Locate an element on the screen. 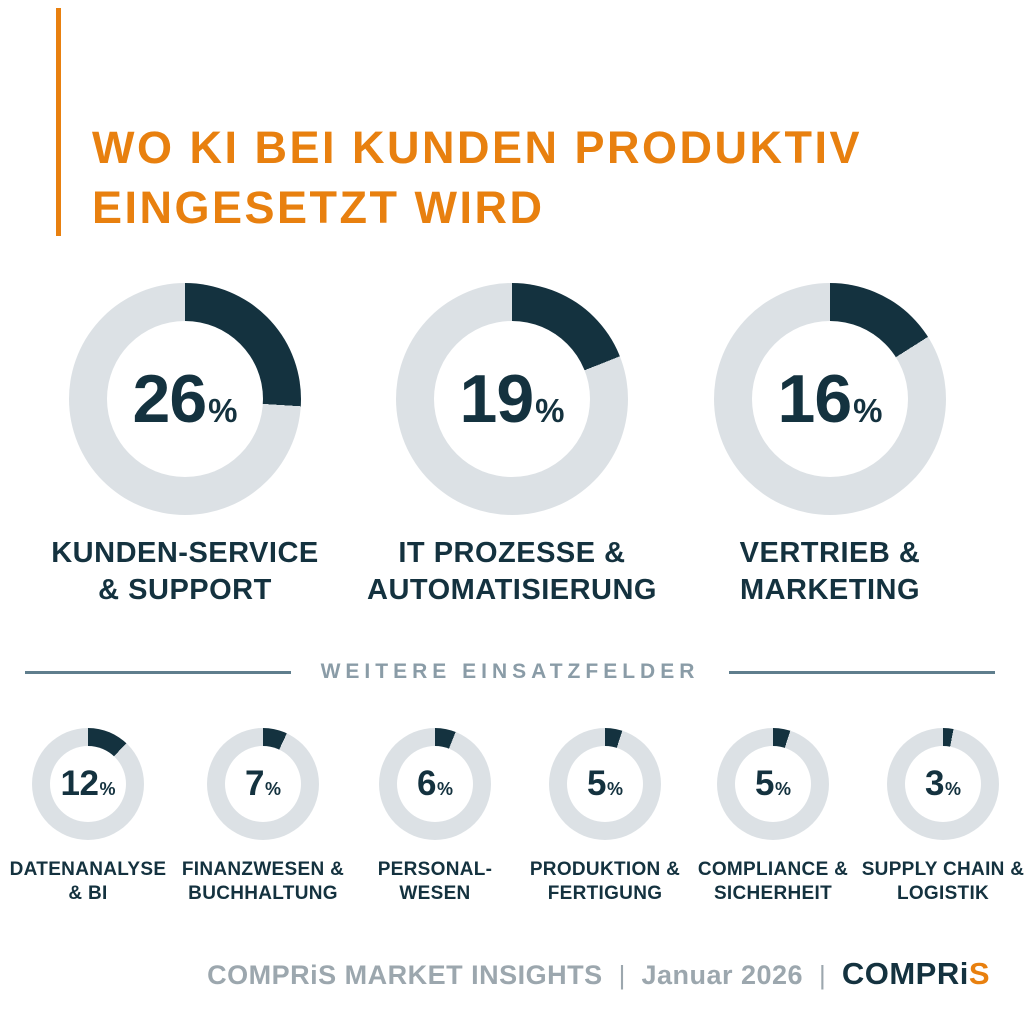 This screenshot has height=1024, width=1024. donut-label-line2: & BI is located at coordinates (88, 893).